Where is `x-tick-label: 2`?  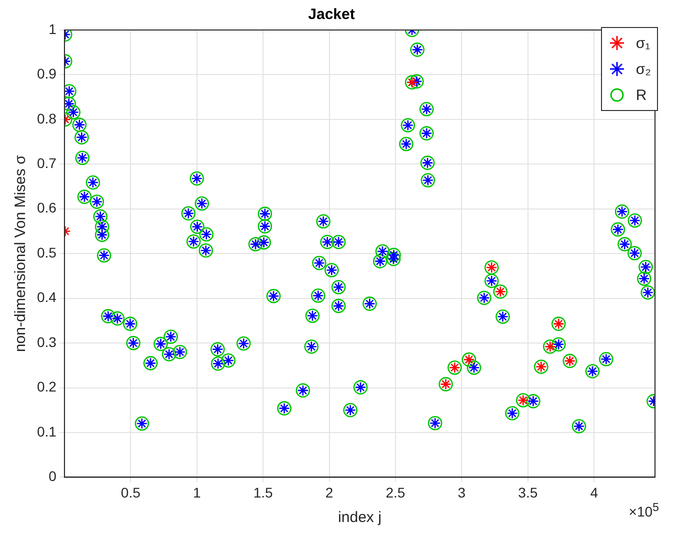
x-tick-label: 2 is located at coordinates (329, 492).